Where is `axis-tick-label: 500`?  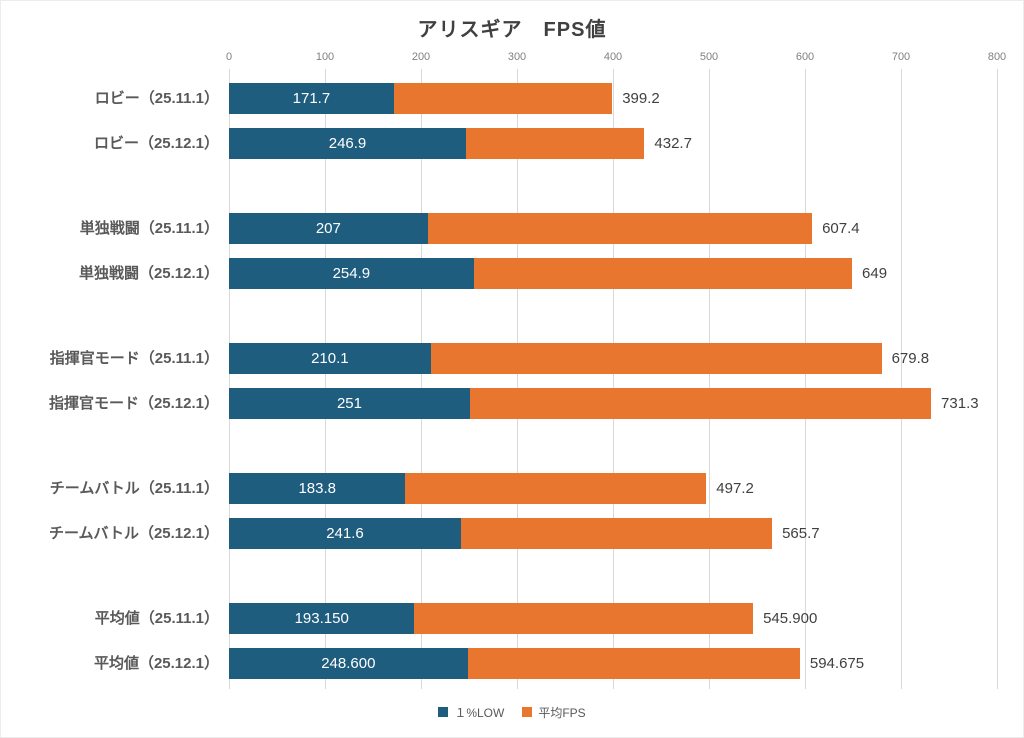 axis-tick-label: 500 is located at coordinates (709, 57).